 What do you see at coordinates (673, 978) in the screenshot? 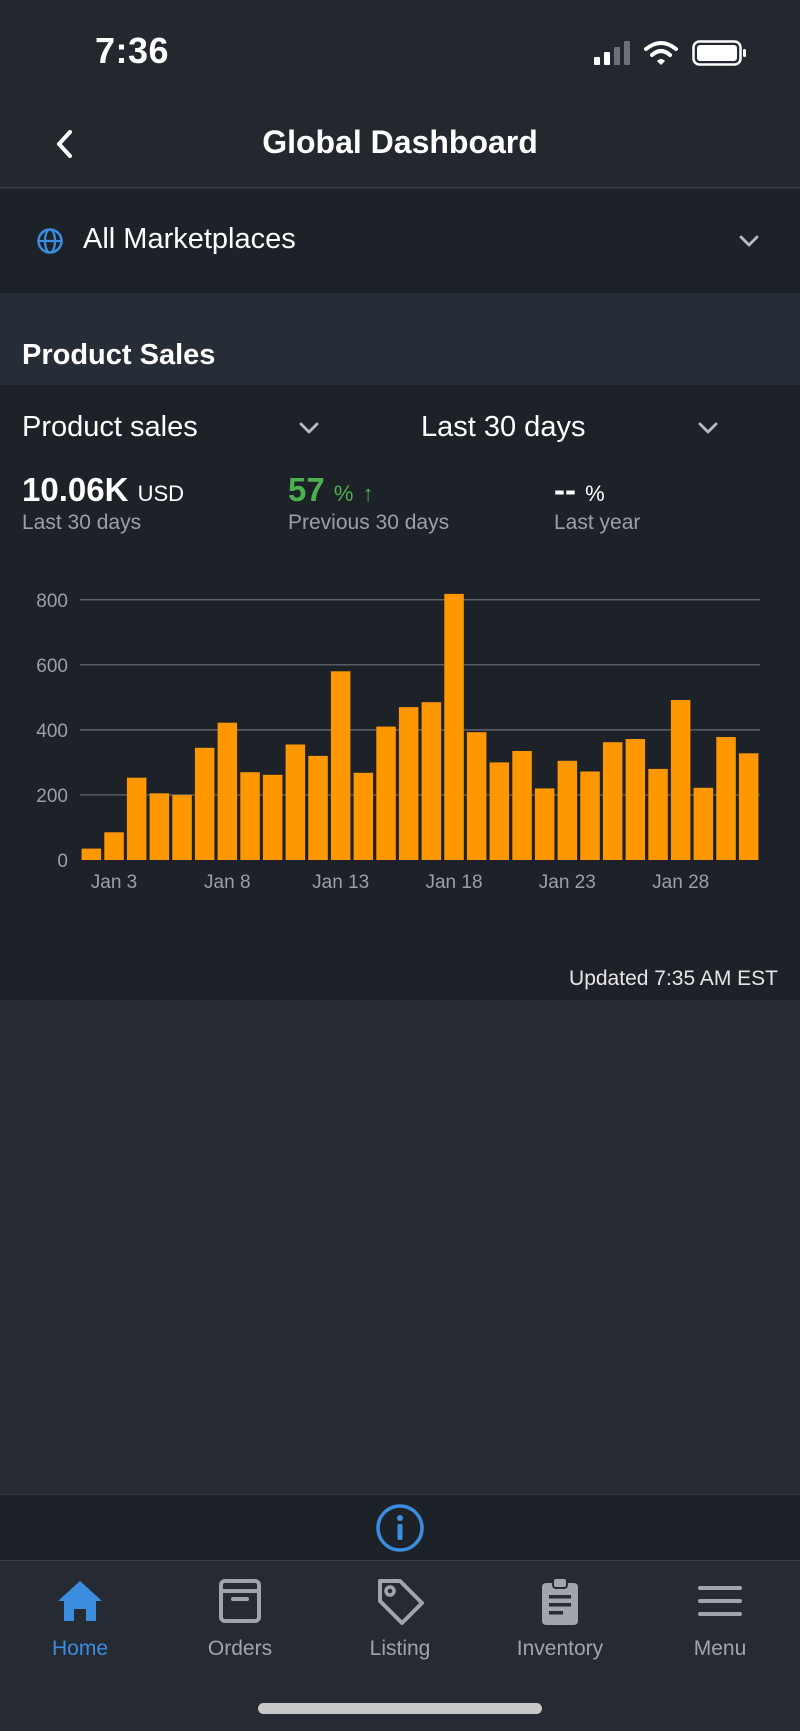
I see `updated-timestamp: Updated 7:35 AM EST` at bounding box center [673, 978].